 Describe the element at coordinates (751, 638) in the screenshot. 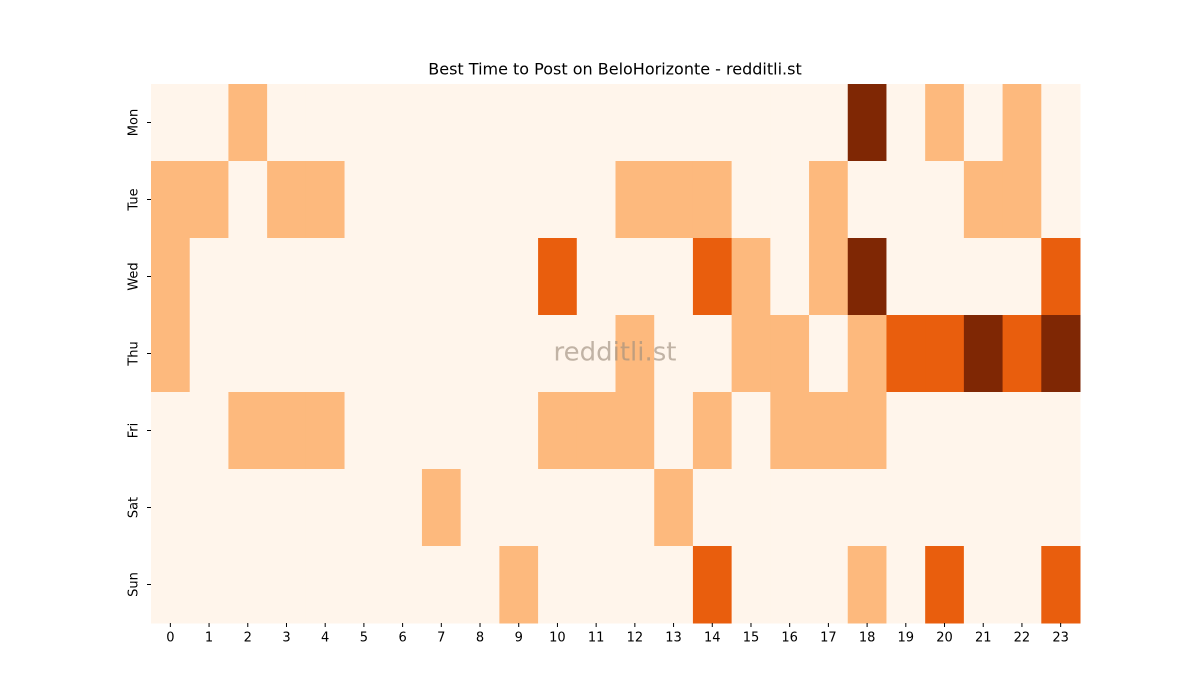

I see `x-tick-label: 15` at that location.